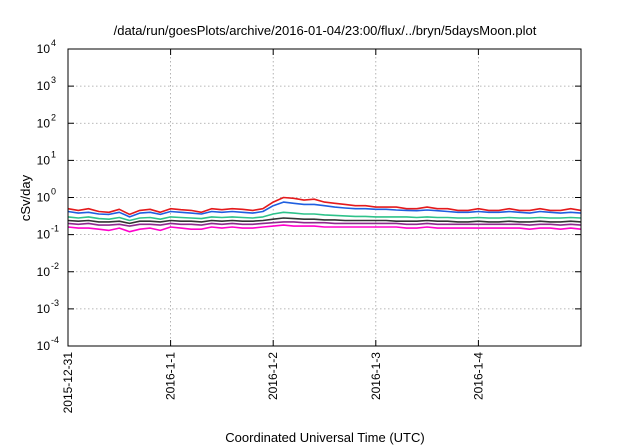 This screenshot has height=448, width=640. I want to click on y-tick-exponent: 2, so click(53, 117).